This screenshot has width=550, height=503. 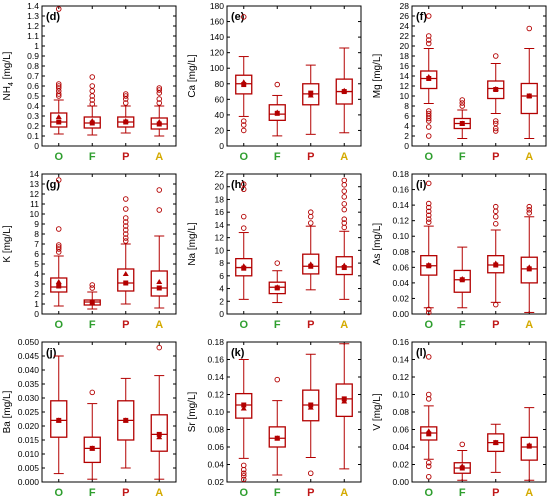 What do you see at coordinates (29, 440) in the screenshot?
I see `y-tick-label: 0.015` at bounding box center [29, 440].